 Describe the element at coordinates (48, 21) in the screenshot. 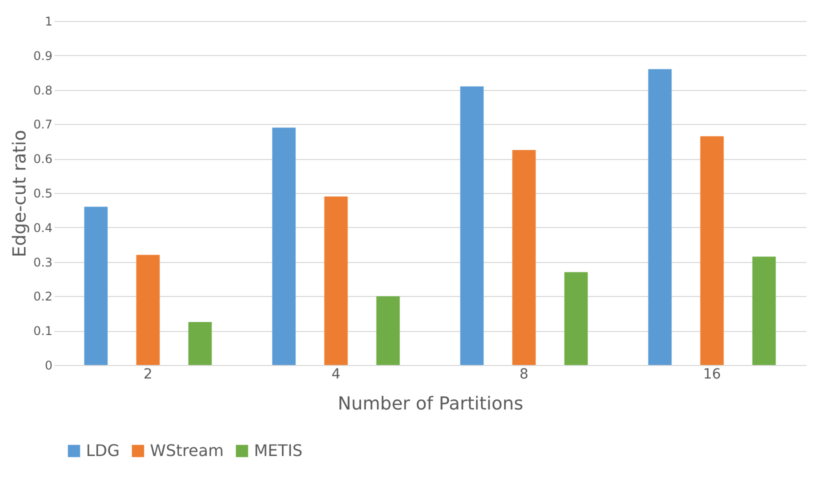

I see `y-tick-label: 1` at that location.